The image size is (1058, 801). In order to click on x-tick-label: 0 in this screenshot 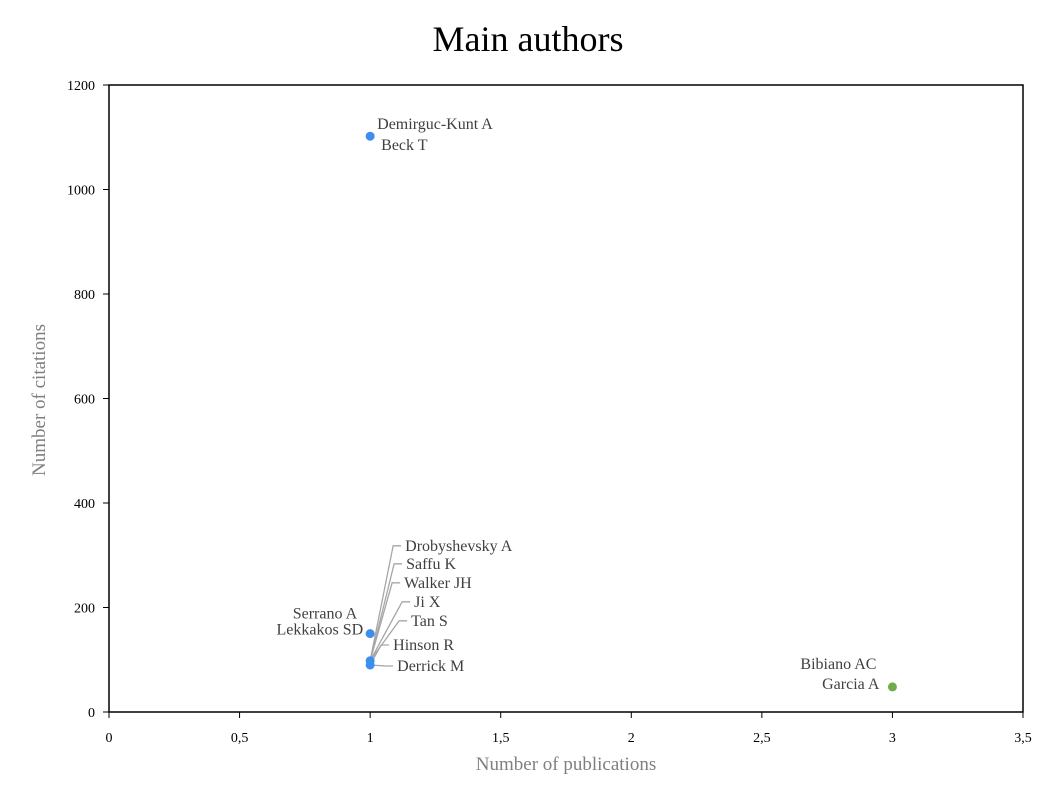, I will do `click(109, 738)`.